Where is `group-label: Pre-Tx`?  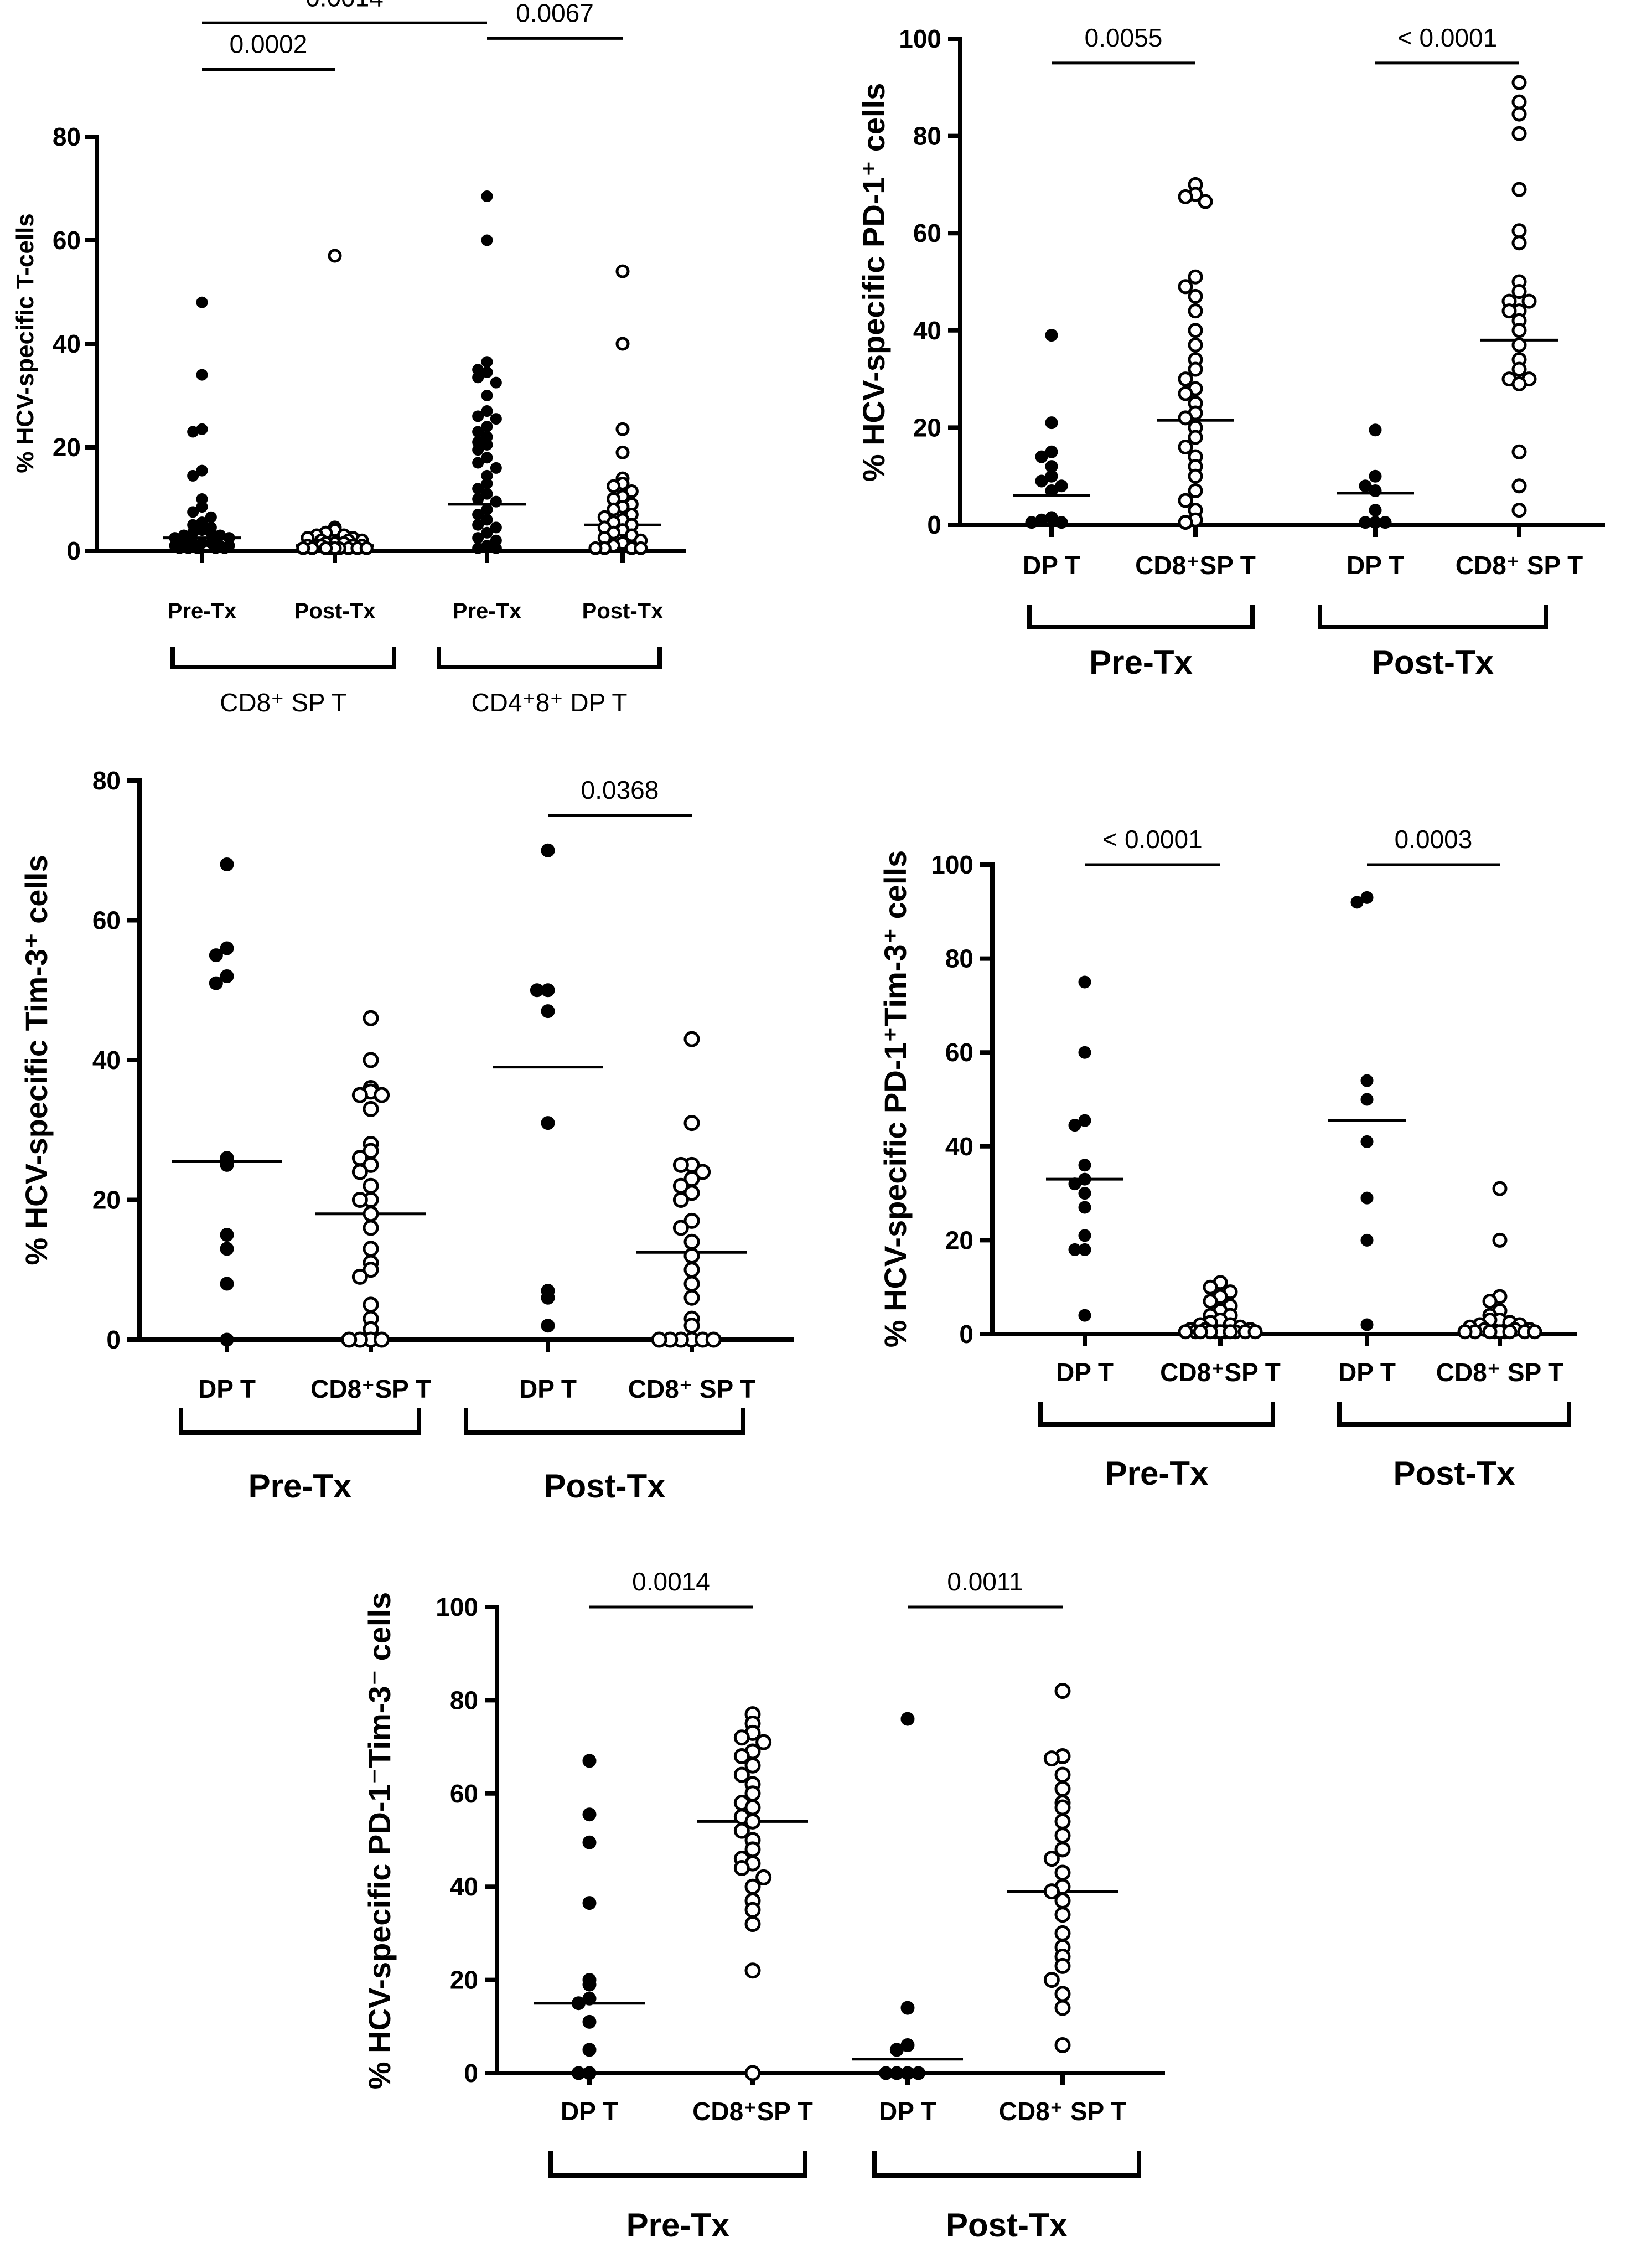 group-label: Pre-Tx is located at coordinates (1141, 662).